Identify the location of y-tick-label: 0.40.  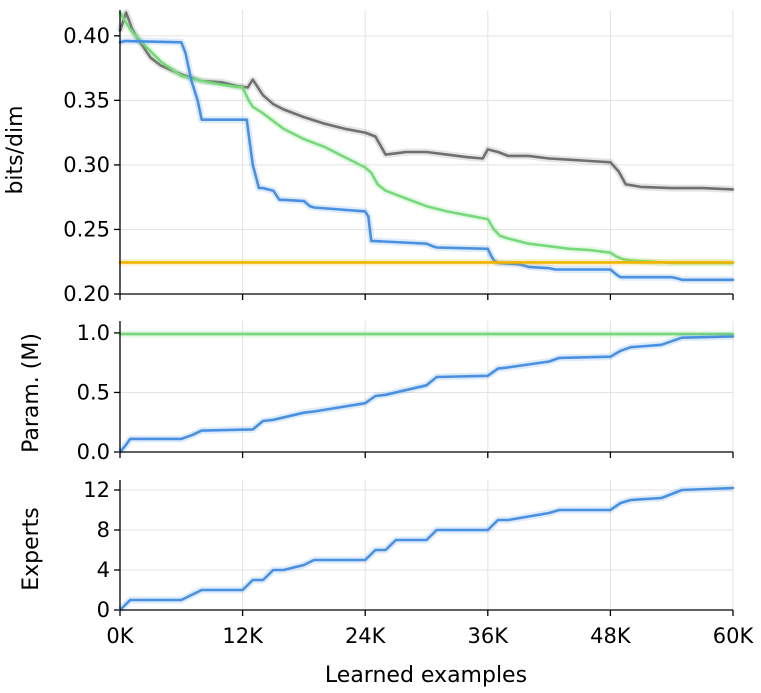
(86, 36).